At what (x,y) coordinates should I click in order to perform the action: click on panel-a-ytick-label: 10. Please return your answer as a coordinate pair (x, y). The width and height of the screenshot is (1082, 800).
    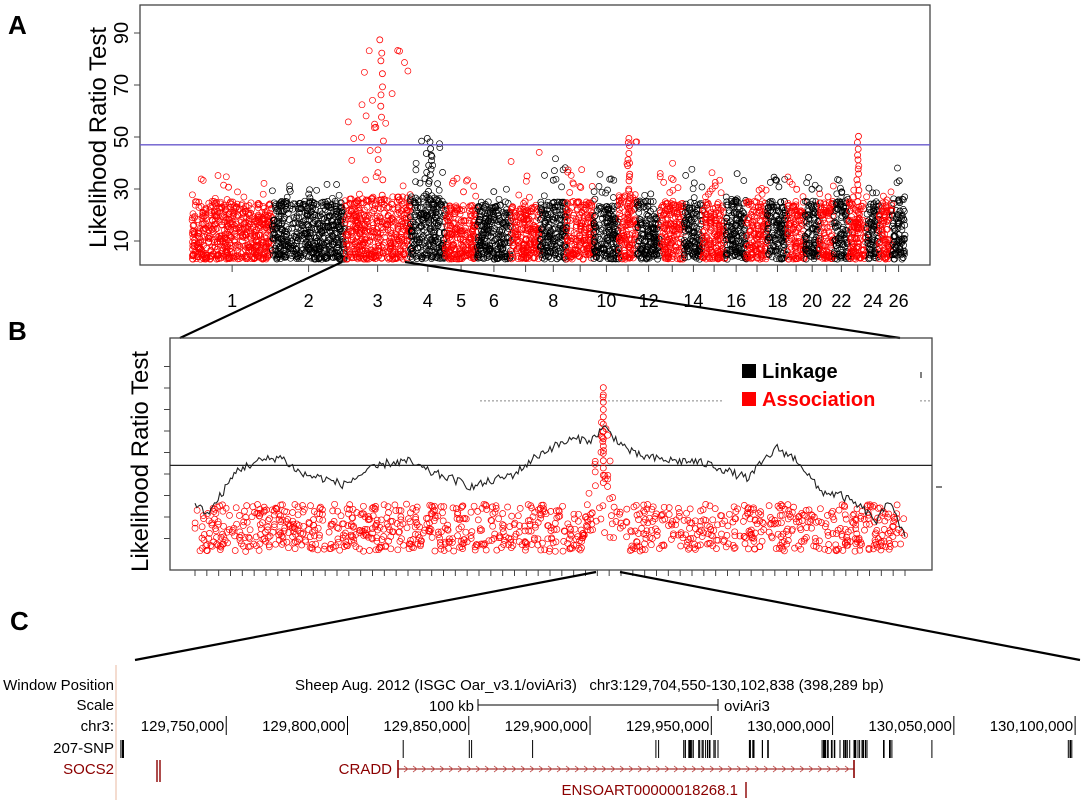
    Looking at the image, I should click on (122, 241).